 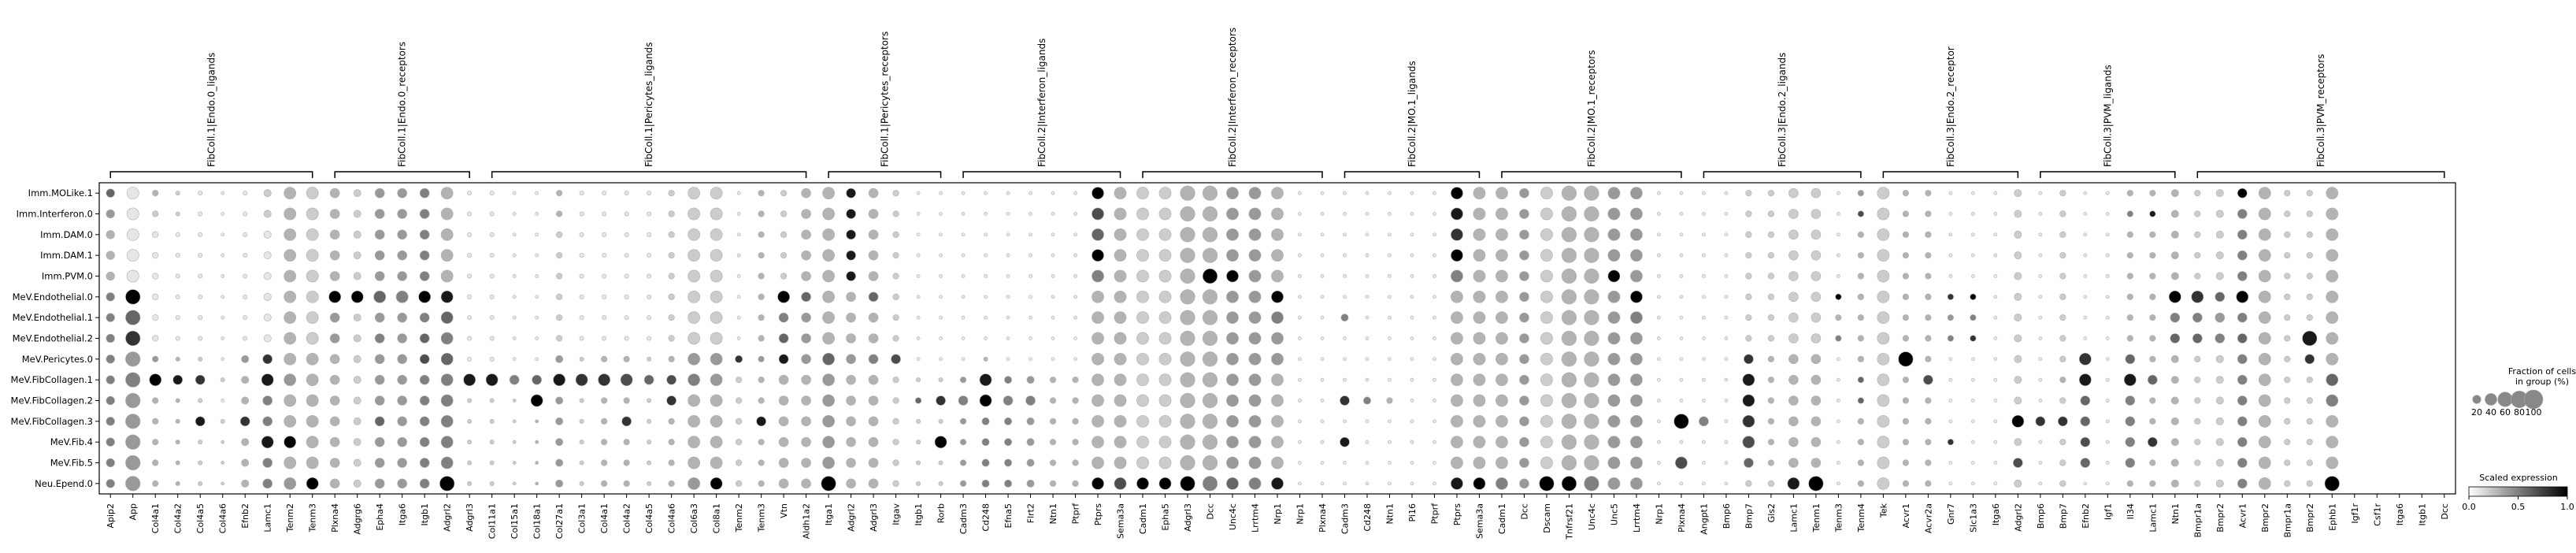 What do you see at coordinates (537, 521) in the screenshot?
I see `column-label: Col18a1` at bounding box center [537, 521].